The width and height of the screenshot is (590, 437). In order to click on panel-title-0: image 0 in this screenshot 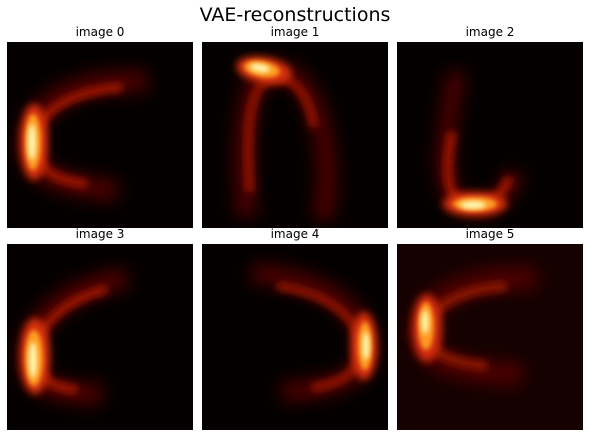, I will do `click(100, 32)`.